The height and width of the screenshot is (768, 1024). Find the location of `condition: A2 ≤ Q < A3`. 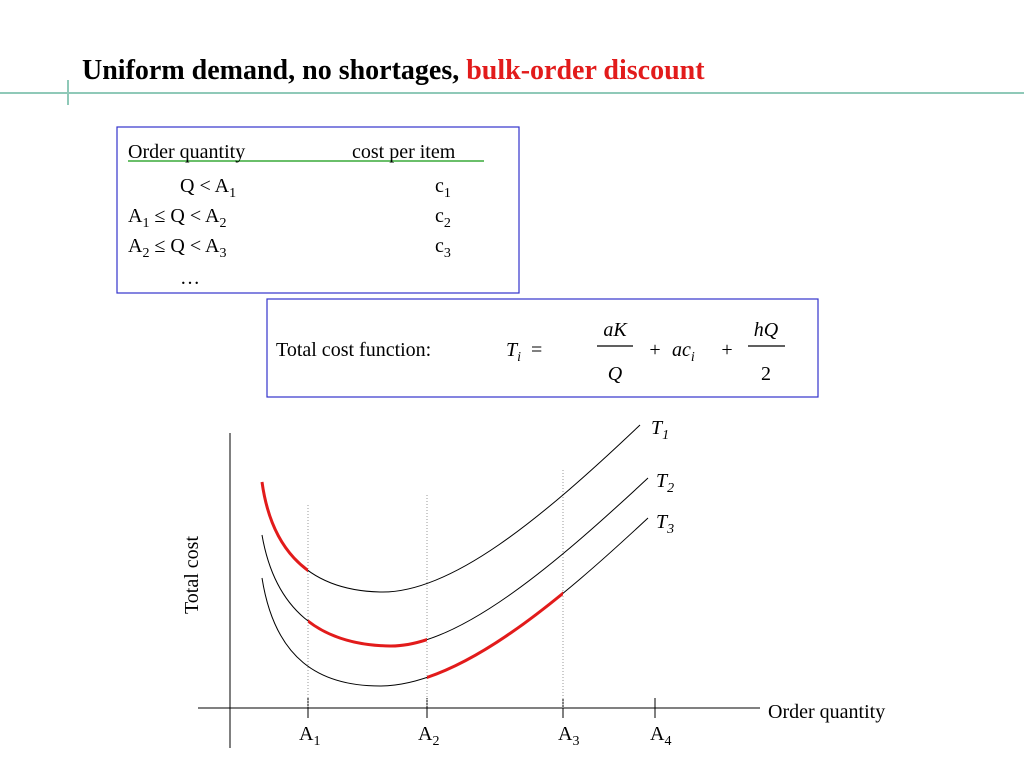

condition: A2 ≤ Q < A3 is located at coordinates (177, 248).